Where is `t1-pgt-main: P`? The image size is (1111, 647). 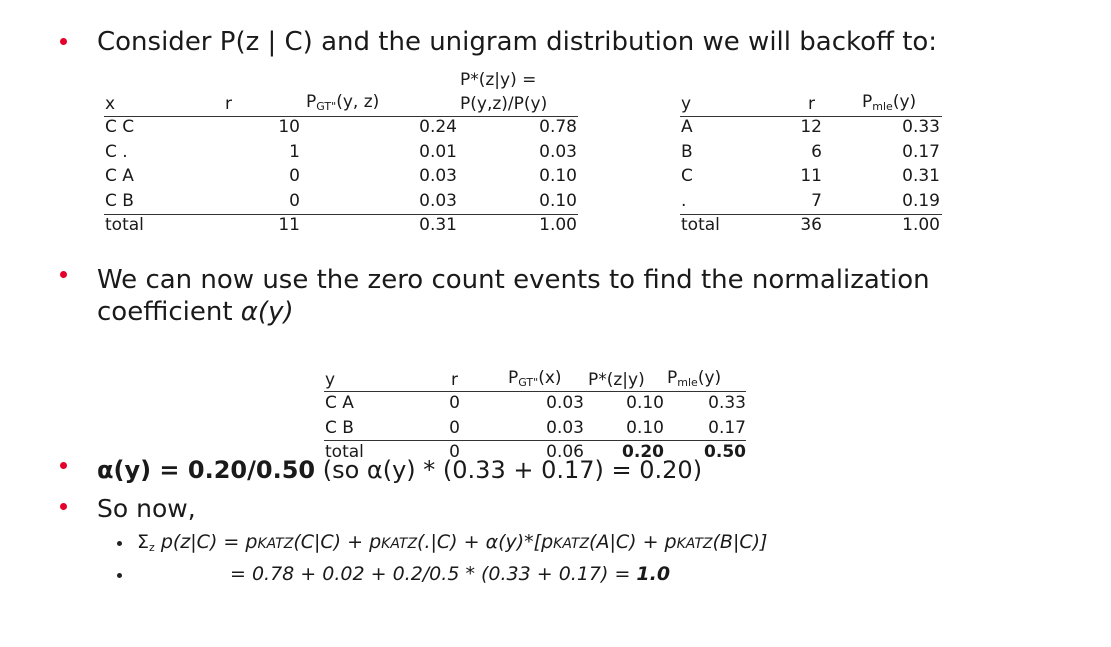 t1-pgt-main: P is located at coordinates (311, 102).